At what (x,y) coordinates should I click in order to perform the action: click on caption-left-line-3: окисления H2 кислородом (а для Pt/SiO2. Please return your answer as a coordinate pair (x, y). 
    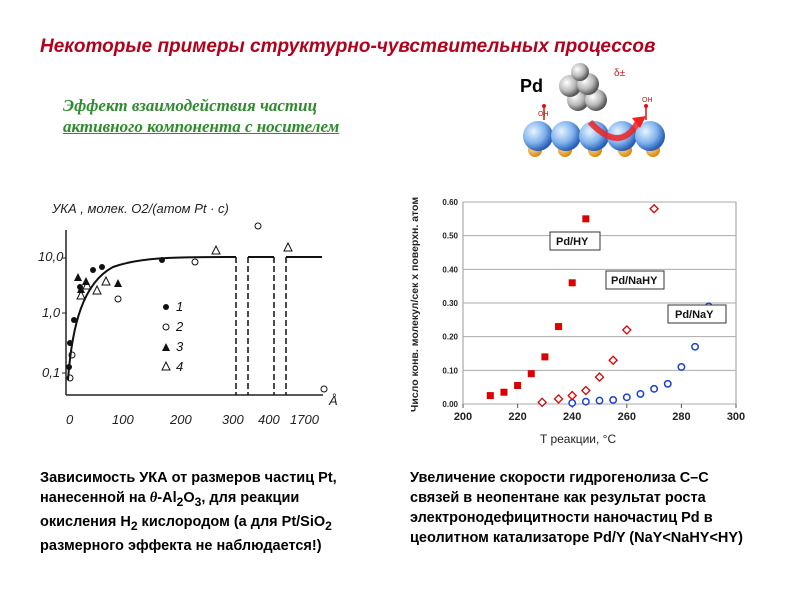
    Looking at the image, I should click on (186, 523).